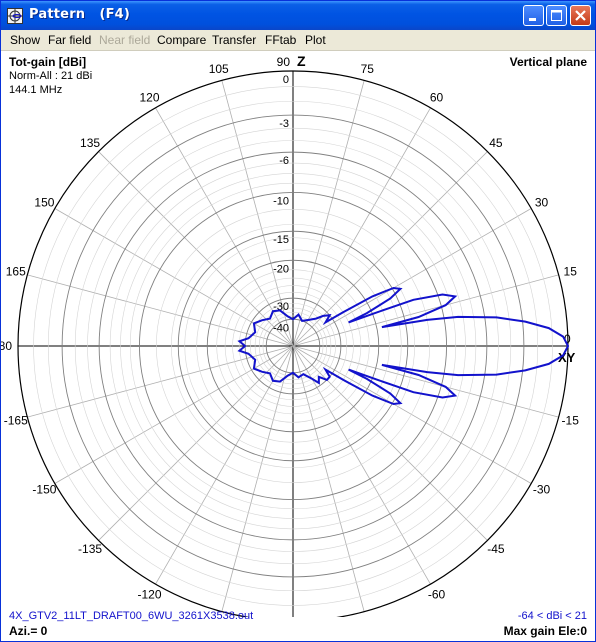 The width and height of the screenshot is (596, 642). Describe the element at coordinates (28, 631) in the screenshot. I see `azimuth-label: Azi.= 0` at that location.